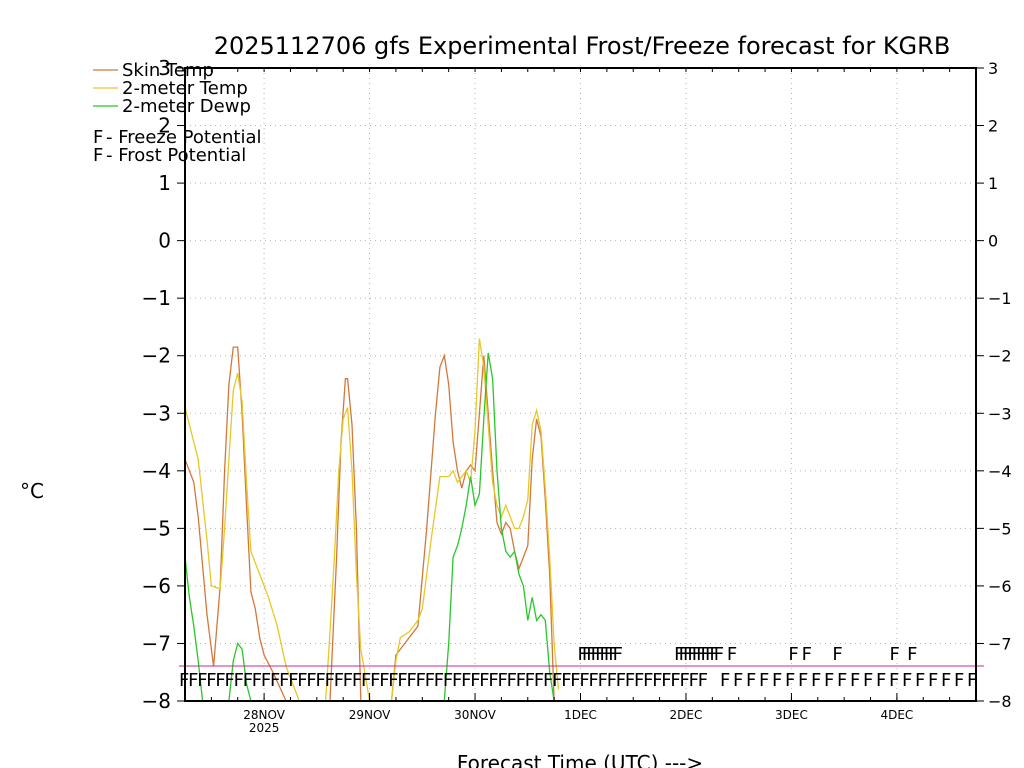 Image resolution: width=1024 pixels, height=768 pixels. What do you see at coordinates (993, 126) in the screenshot?
I see `y-tick-label-right: 2` at bounding box center [993, 126].